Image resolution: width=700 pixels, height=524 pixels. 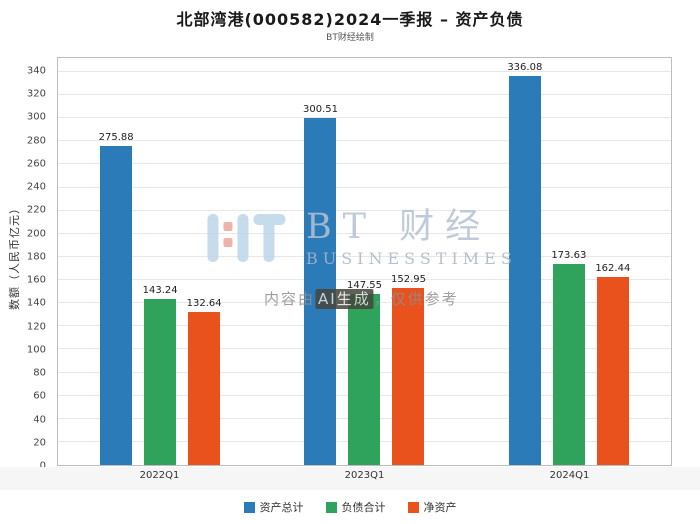 I want to click on bar-group-2022Q1: 275.88 143.24 132.64, so click(x=160, y=261).